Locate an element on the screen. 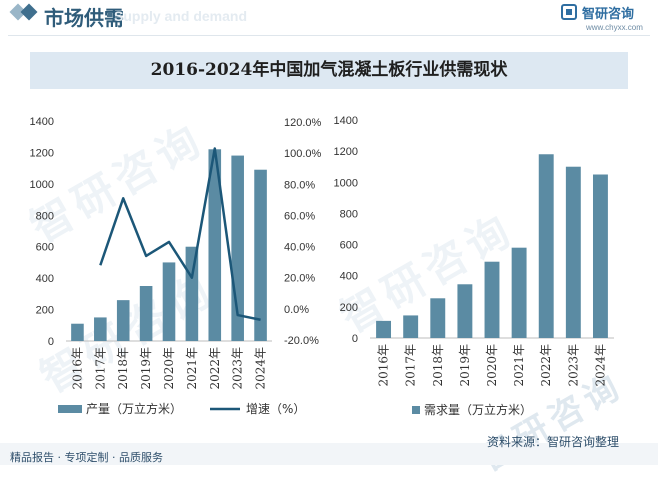 This screenshot has height=481, width=658. y2-tick-label: 40.0% is located at coordinates (299, 248).